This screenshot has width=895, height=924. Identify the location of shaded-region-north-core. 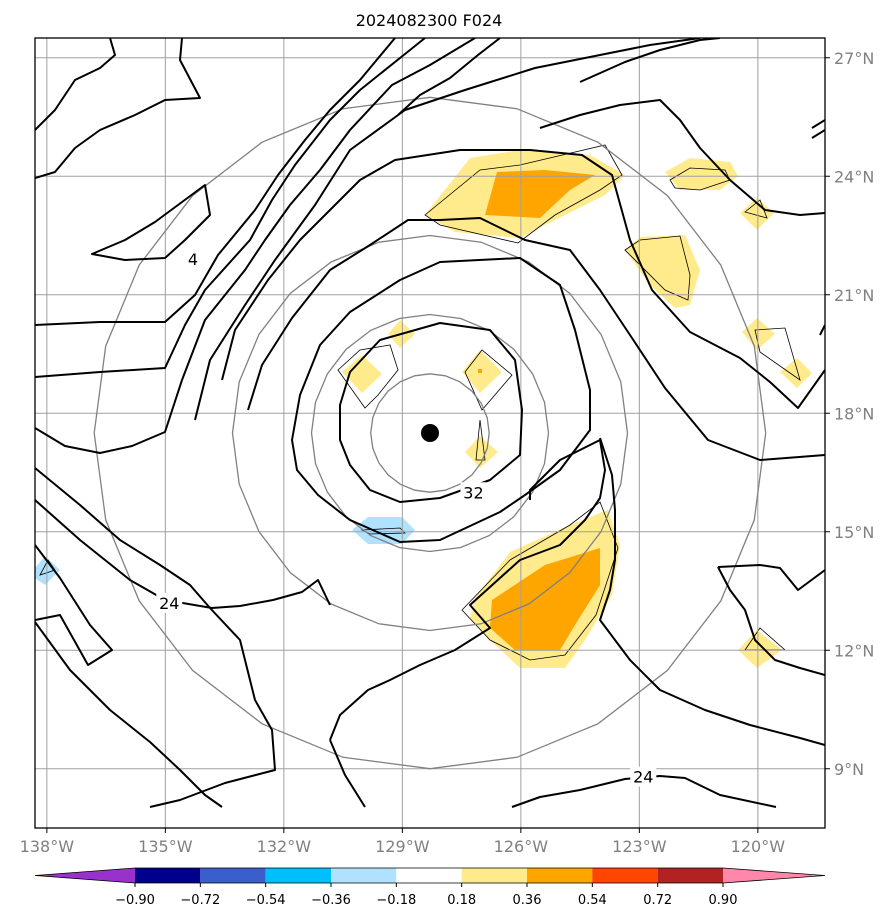
(540, 194).